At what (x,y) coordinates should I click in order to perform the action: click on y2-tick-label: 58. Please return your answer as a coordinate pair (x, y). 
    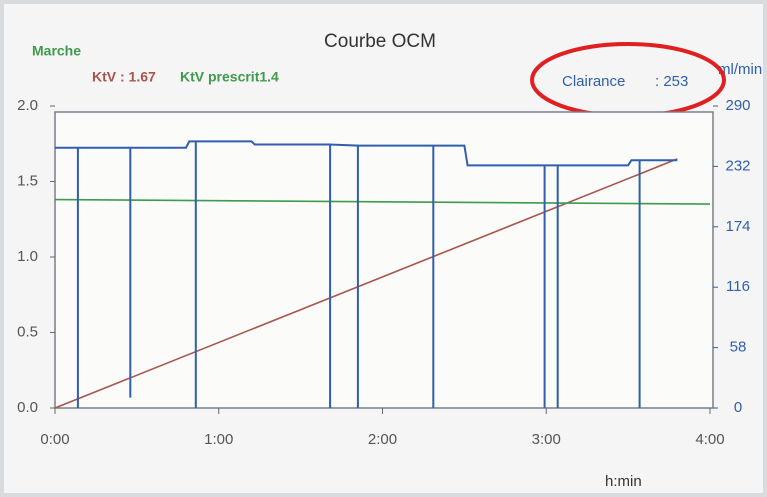
    Looking at the image, I should click on (738, 347).